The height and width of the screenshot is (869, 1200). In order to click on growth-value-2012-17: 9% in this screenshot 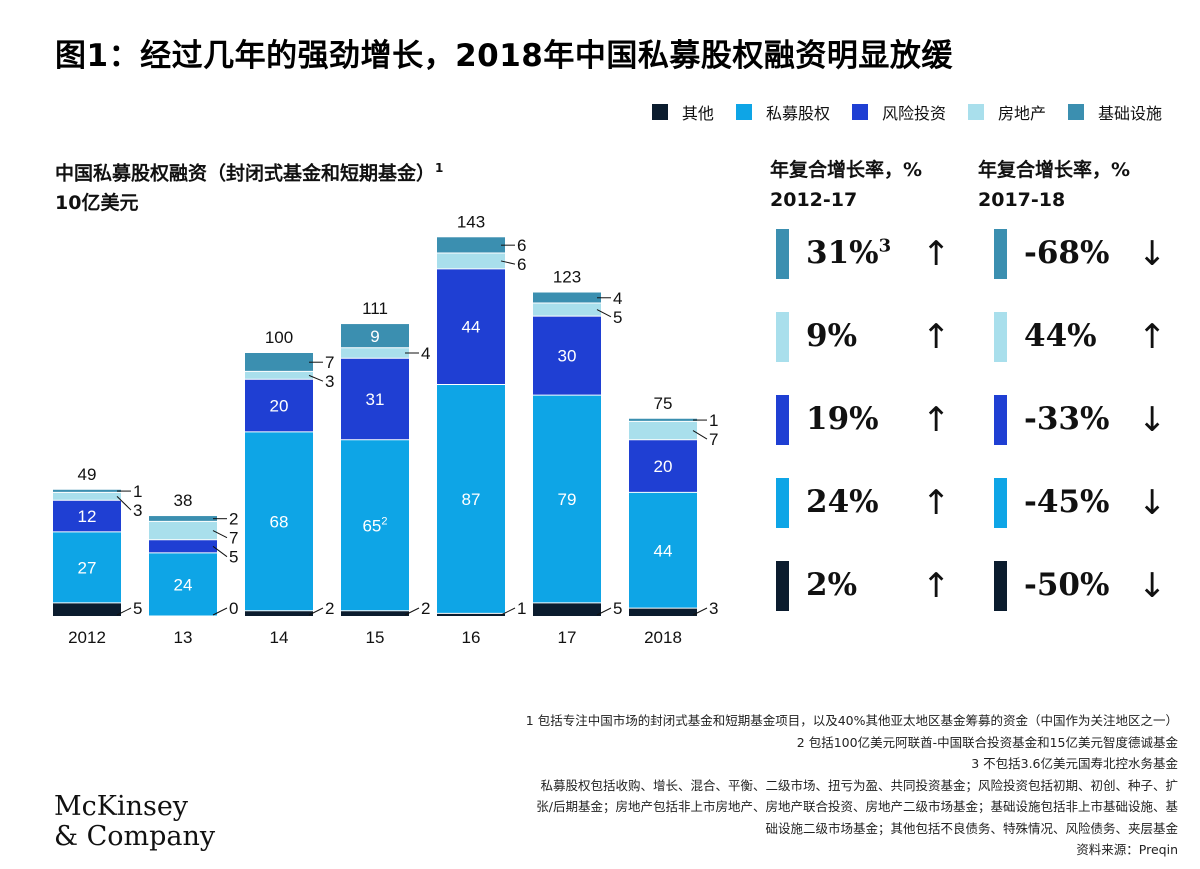, I will do `click(832, 336)`.